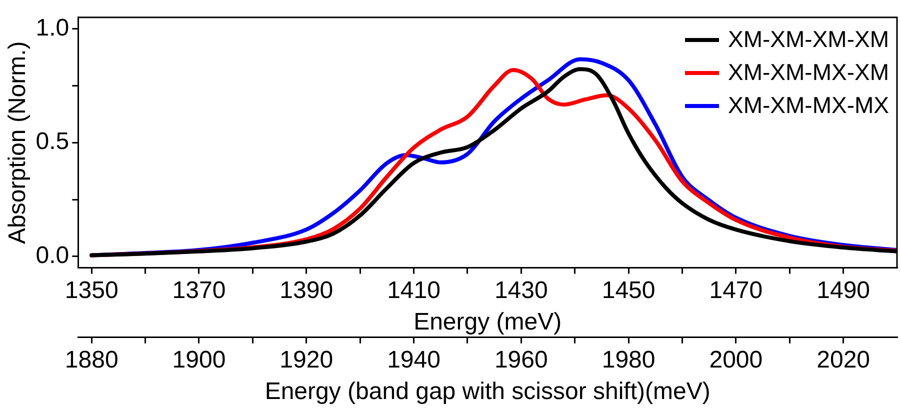  What do you see at coordinates (53, 256) in the screenshot?
I see `y-tick-label: 0.0` at bounding box center [53, 256].